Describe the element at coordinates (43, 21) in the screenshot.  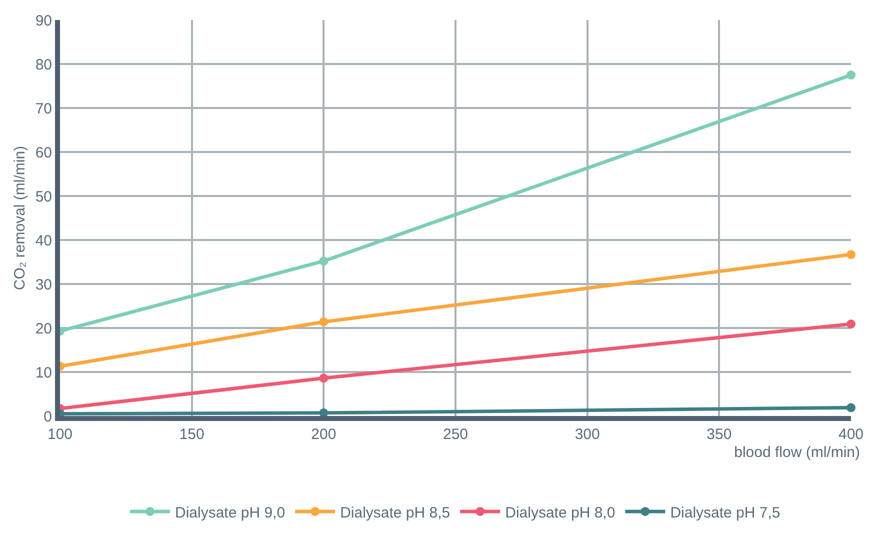
I see `y-tick-label: 90` at that location.